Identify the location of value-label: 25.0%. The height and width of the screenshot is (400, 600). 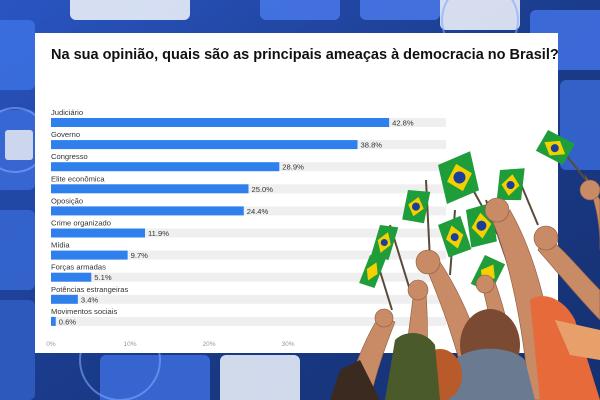
(263, 189).